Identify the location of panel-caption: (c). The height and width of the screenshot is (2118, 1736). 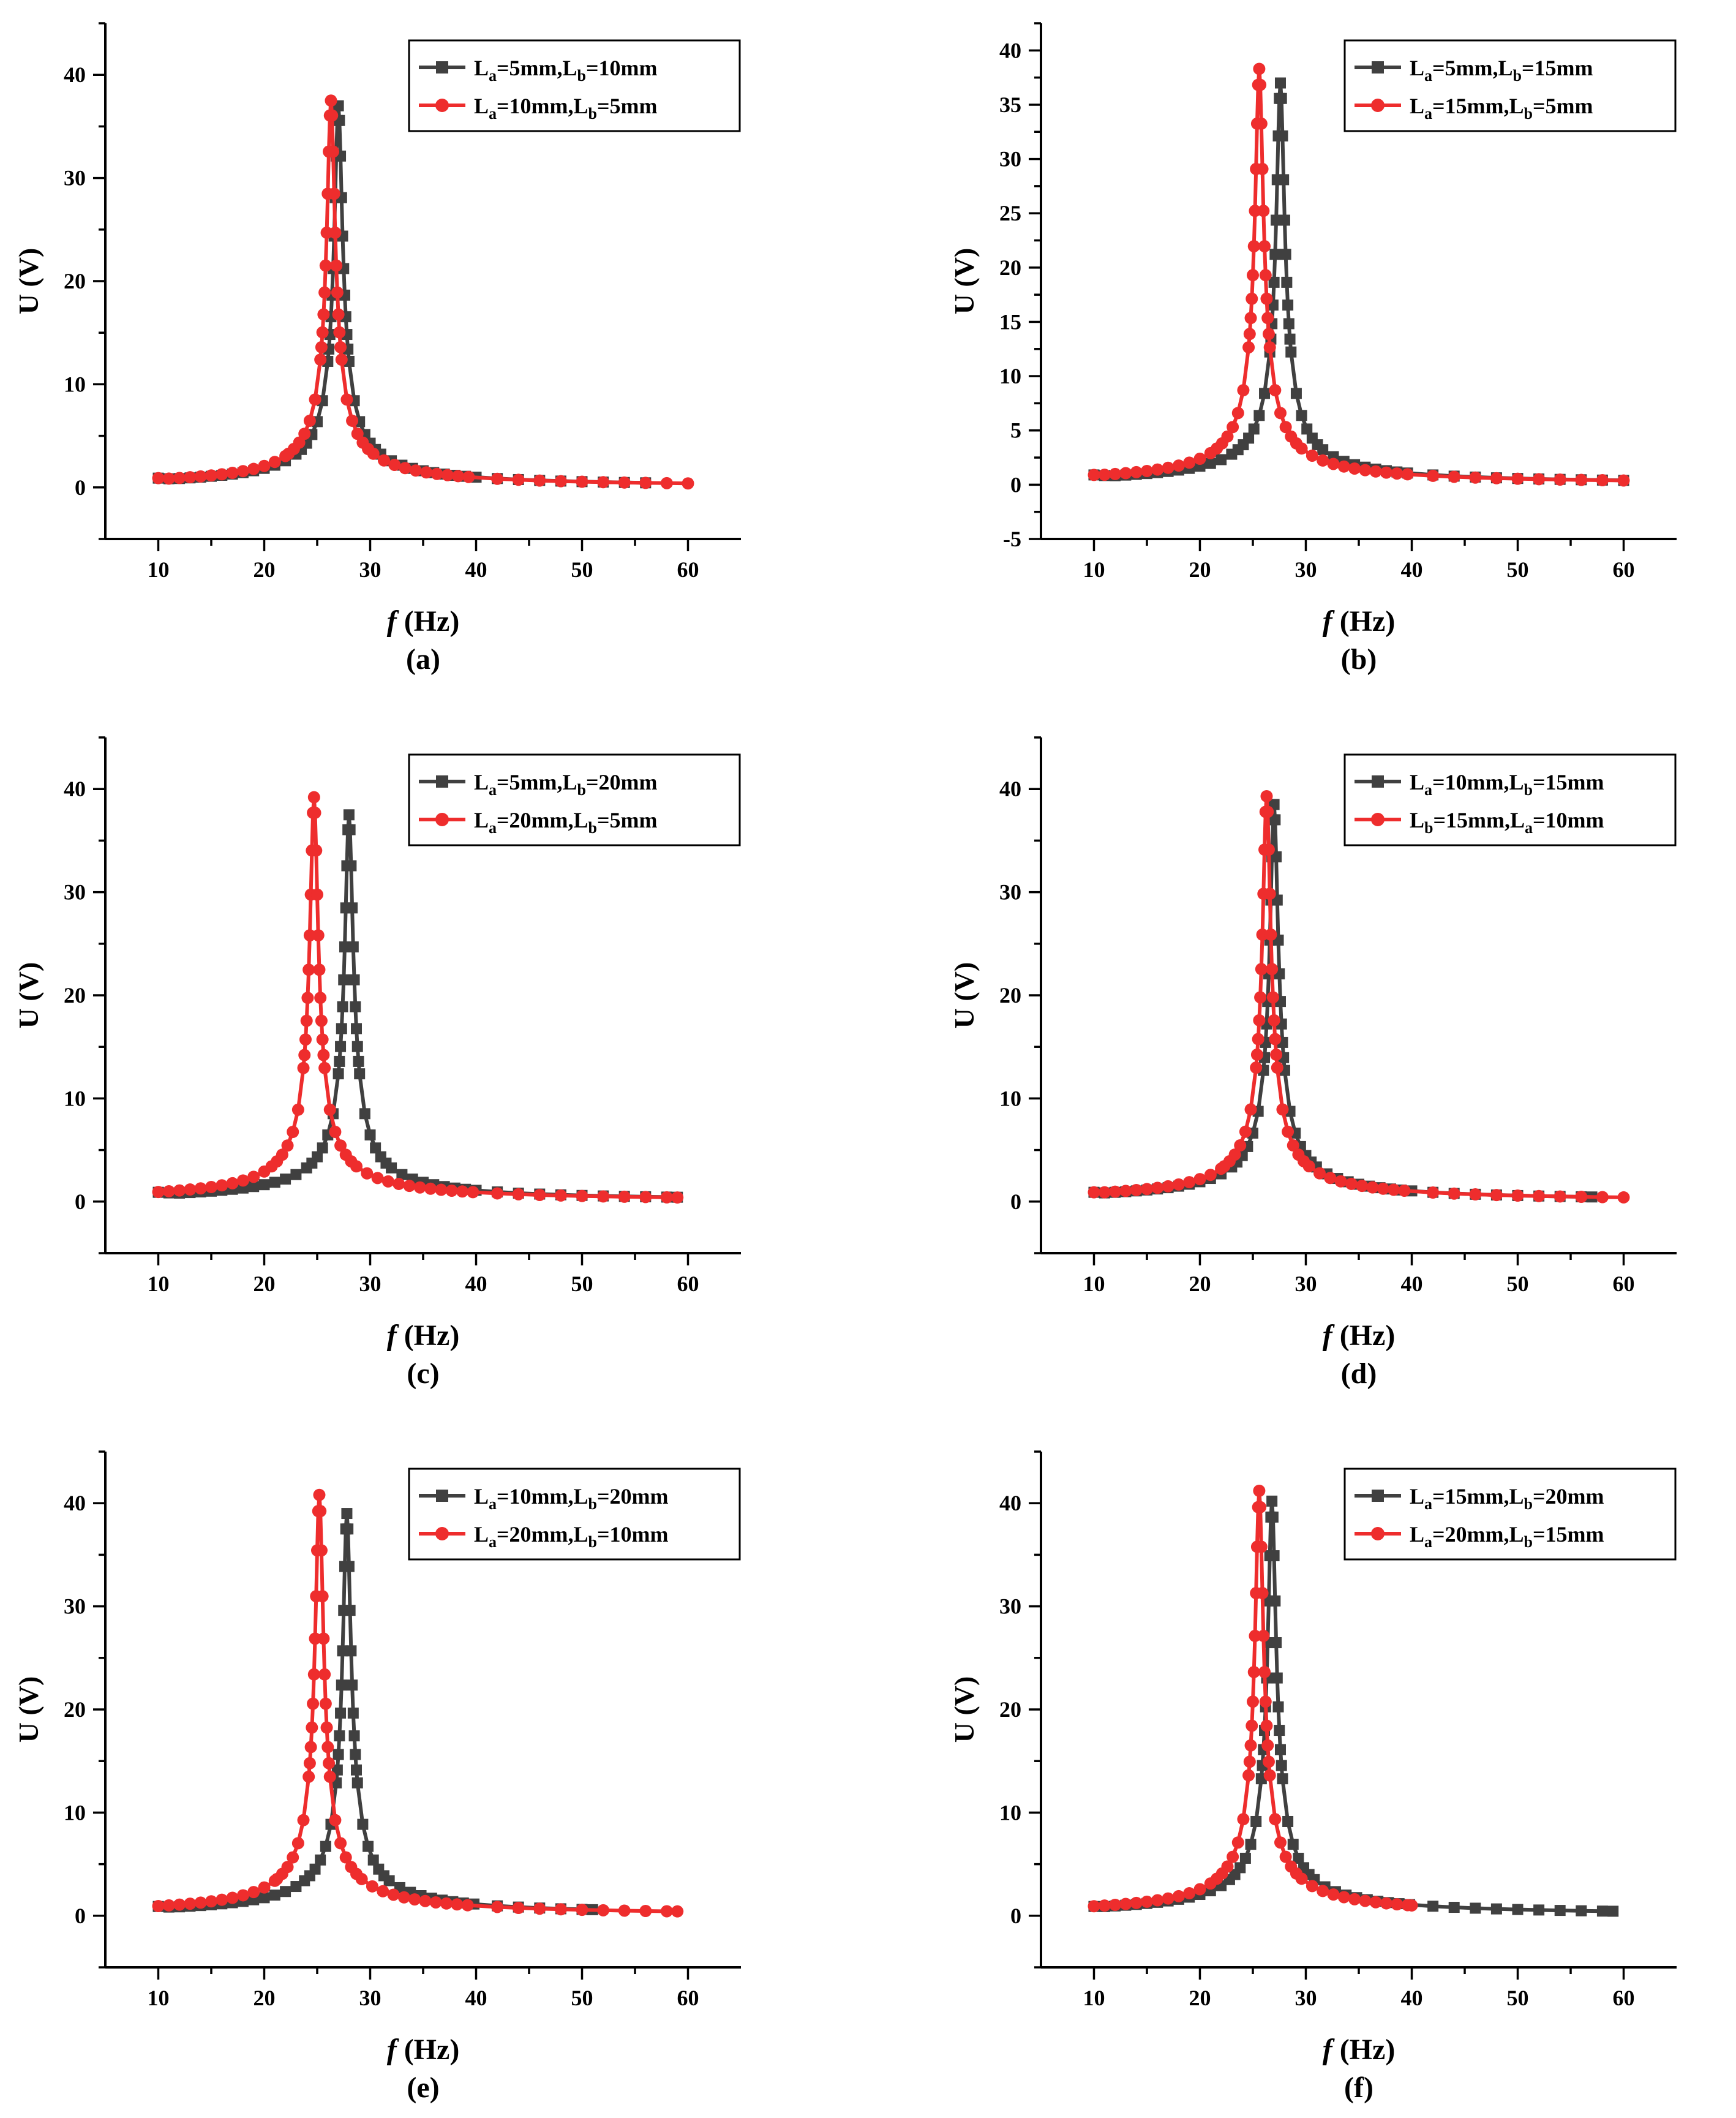
(423, 1373).